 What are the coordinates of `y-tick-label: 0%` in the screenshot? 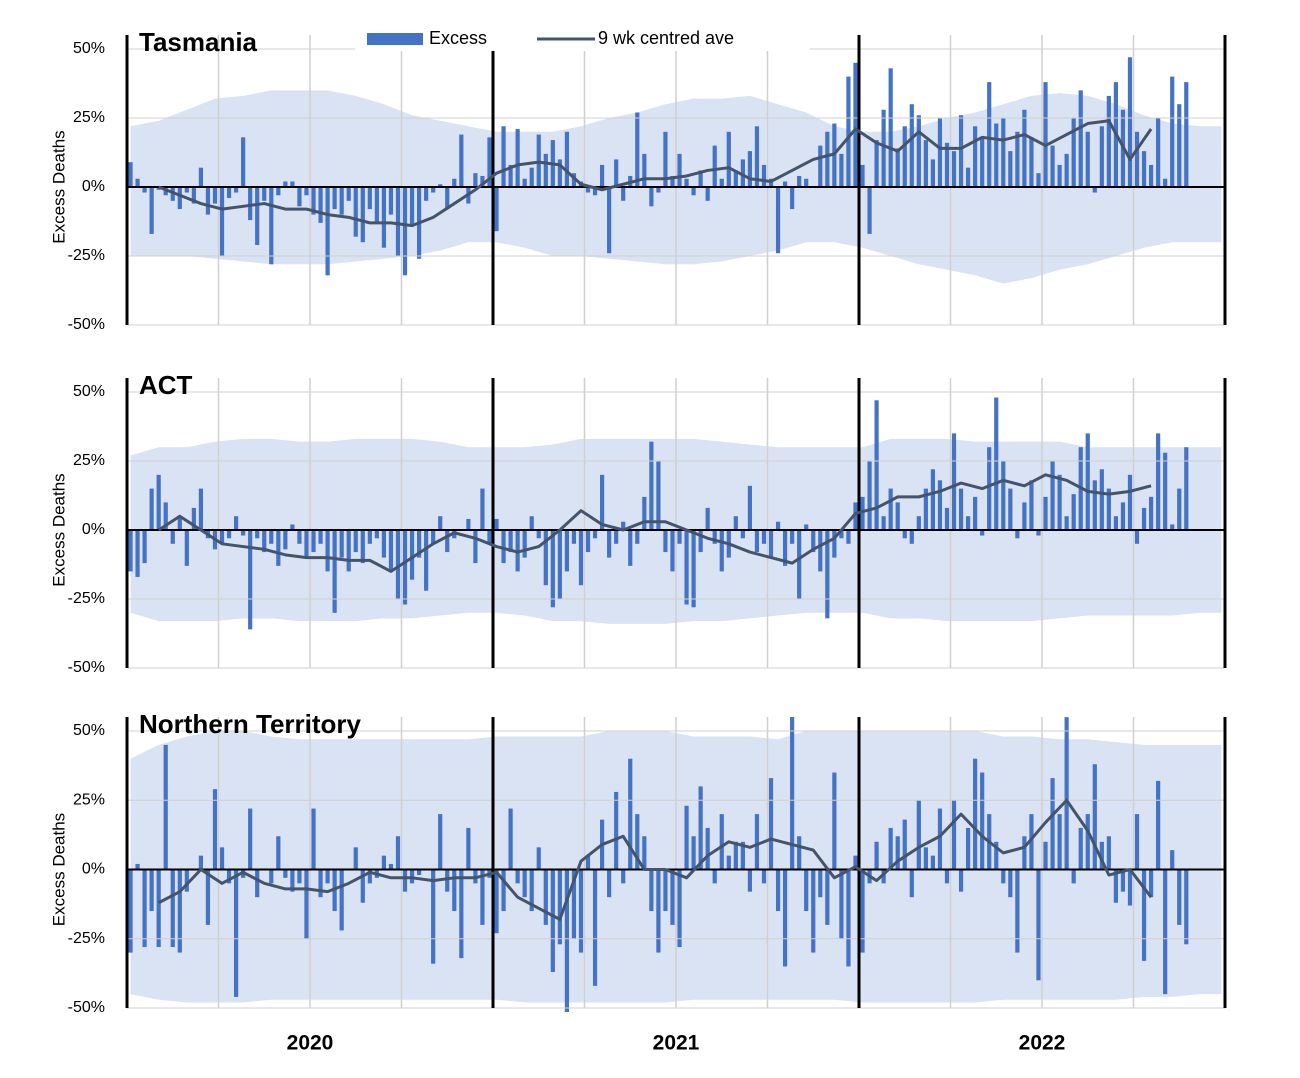 It's located at (93, 186).